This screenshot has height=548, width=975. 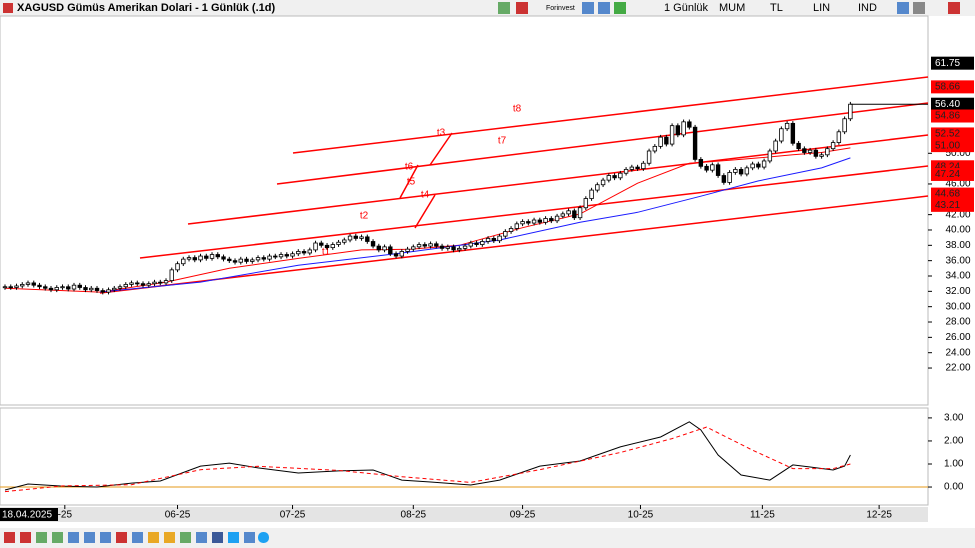 What do you see at coordinates (947, 87) in the screenshot?
I see `price-label: 58.66` at bounding box center [947, 87].